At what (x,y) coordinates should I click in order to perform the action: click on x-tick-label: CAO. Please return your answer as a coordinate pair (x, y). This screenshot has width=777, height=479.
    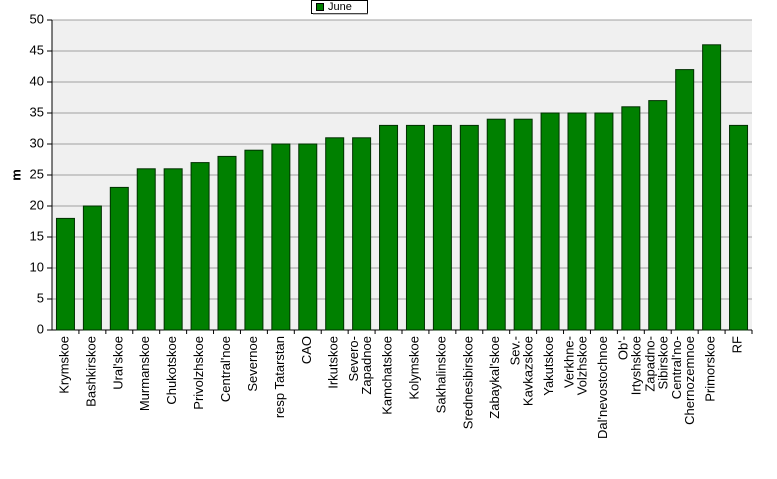
    Looking at the image, I should click on (306, 350).